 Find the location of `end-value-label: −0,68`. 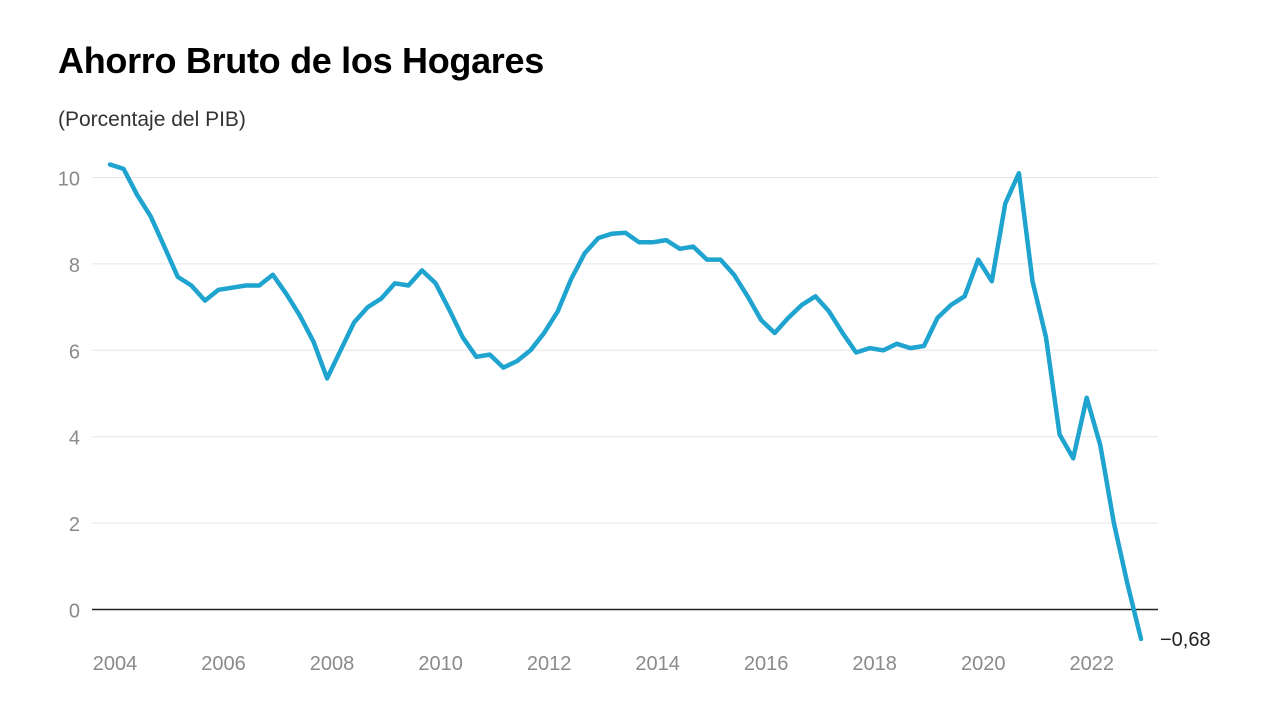

end-value-label: −0,68 is located at coordinates (1185, 640).